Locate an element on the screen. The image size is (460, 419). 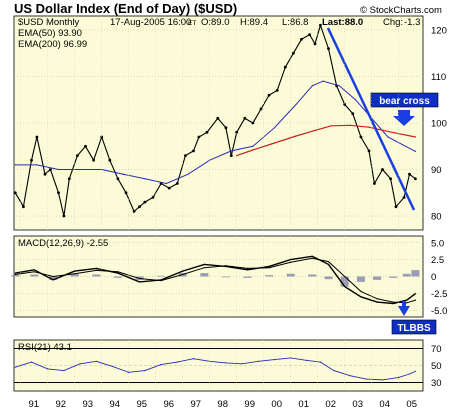
legend-macd: MACD(12,26,9) -2.55 is located at coordinates (63, 243).